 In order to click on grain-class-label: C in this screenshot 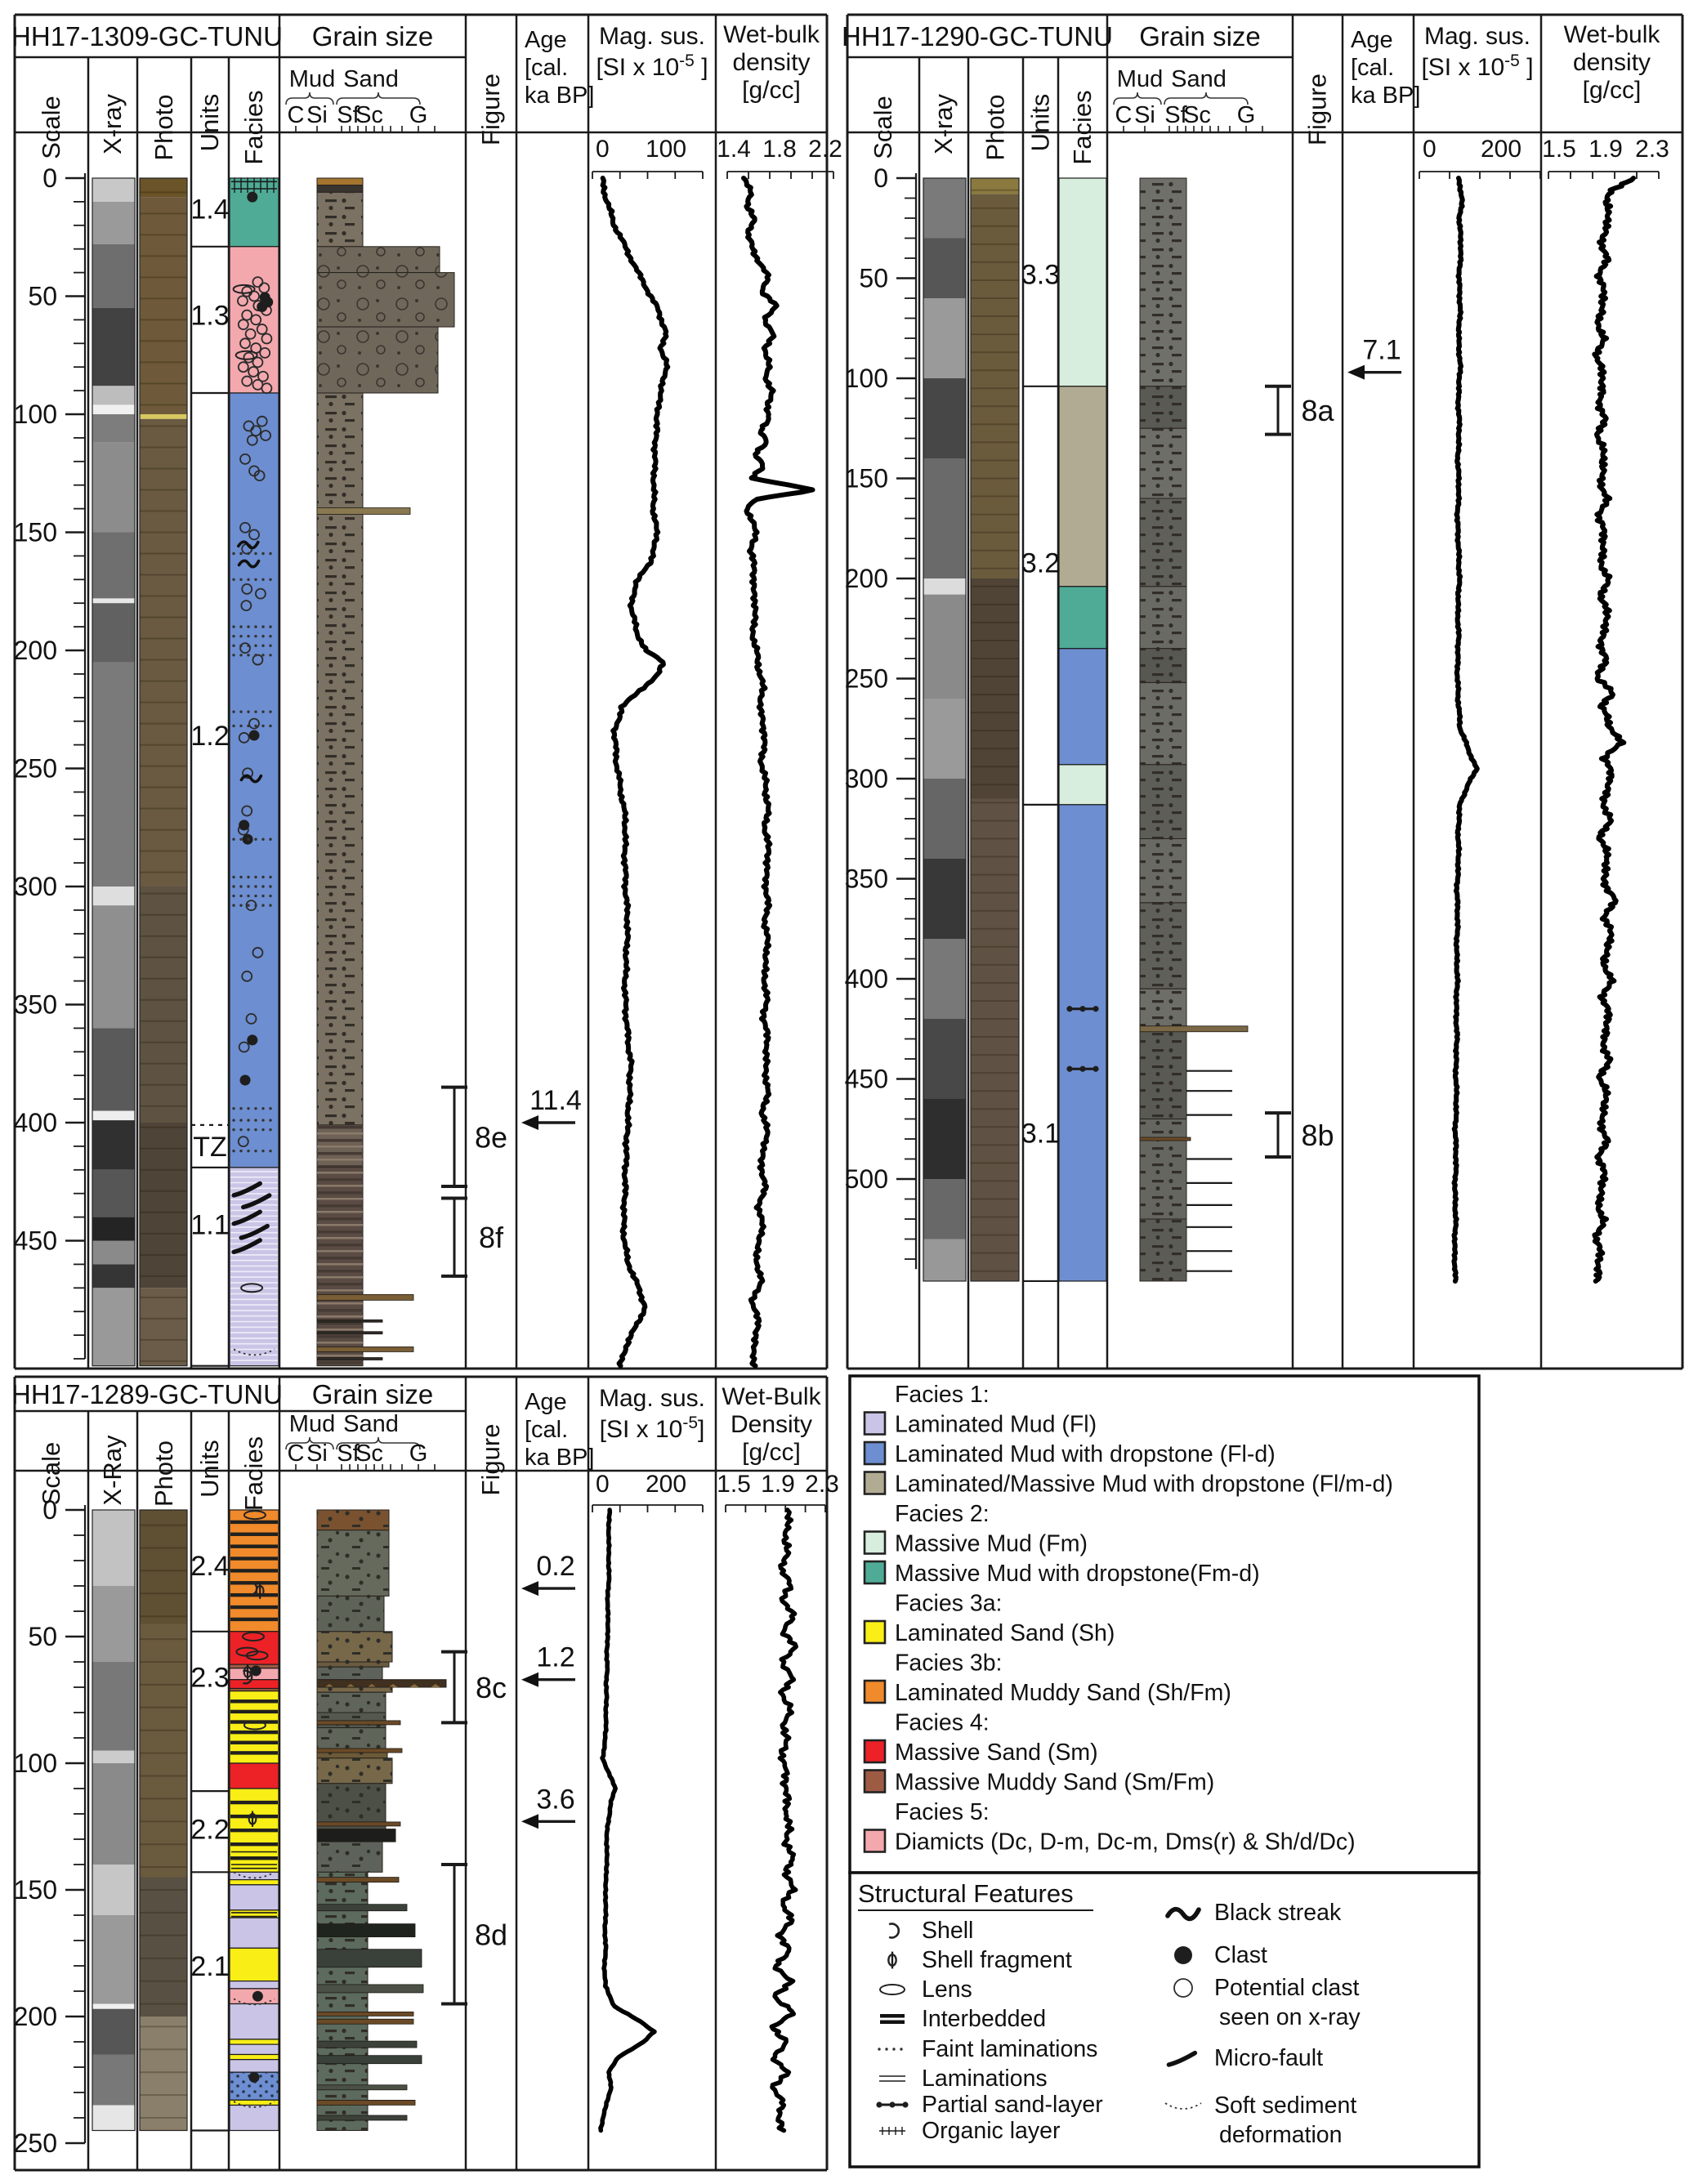, I will do `click(296, 115)`.